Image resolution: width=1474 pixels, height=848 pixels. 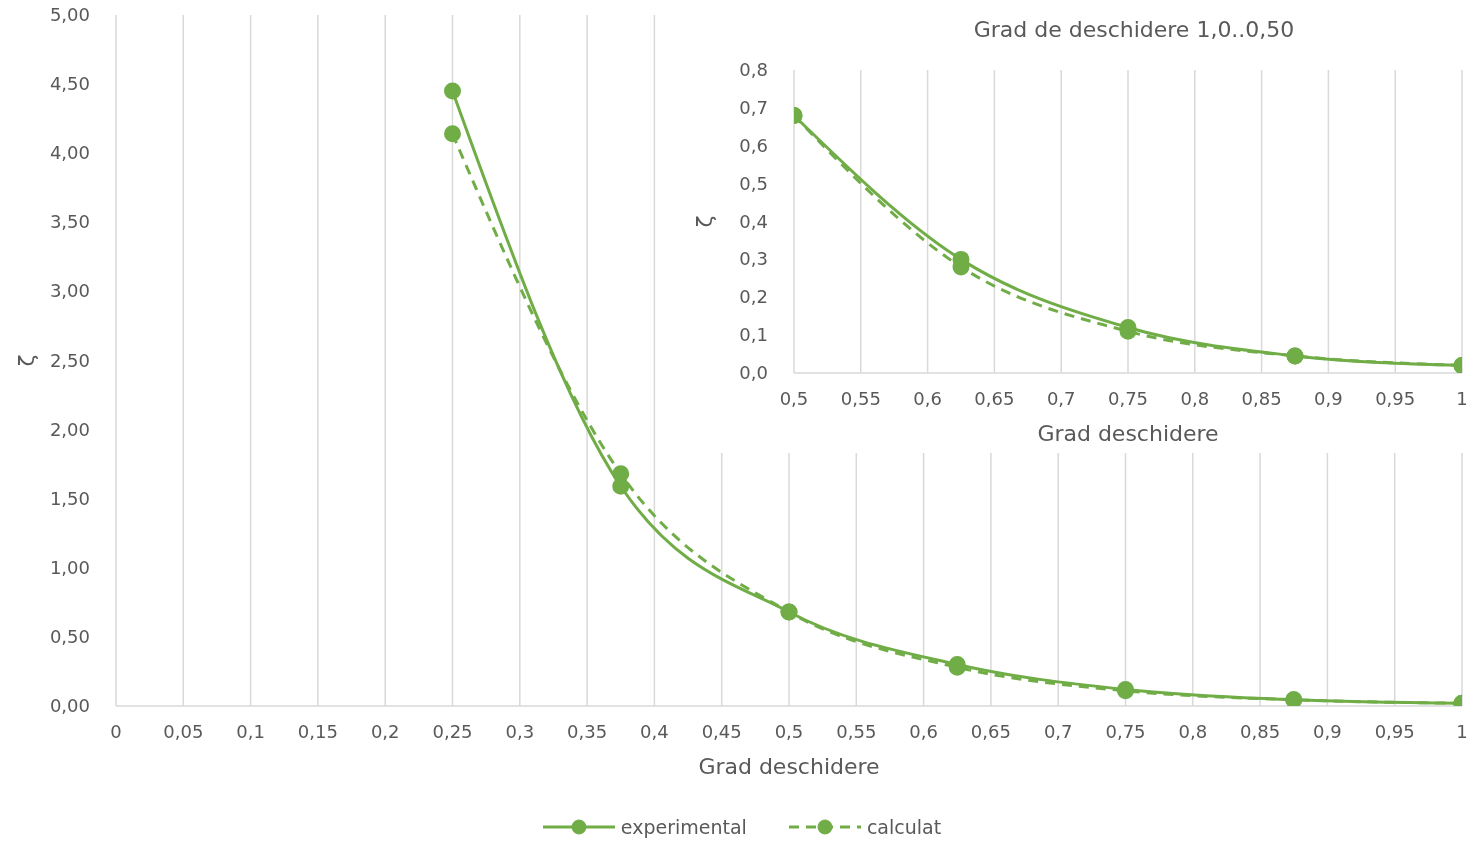 I want to click on y-tick-label: 0,8, so click(x=753, y=69).